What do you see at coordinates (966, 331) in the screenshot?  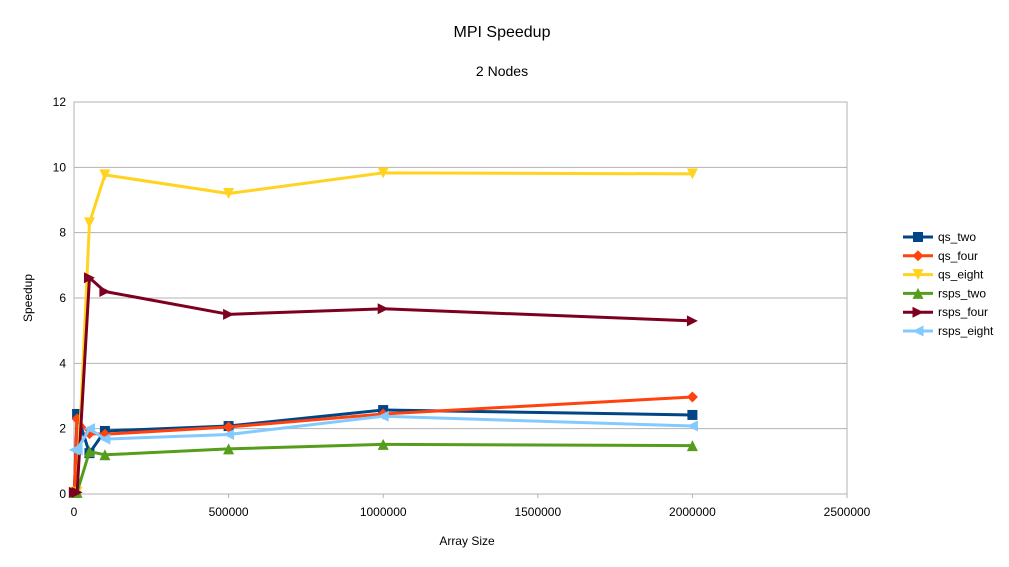 I see `legend-label-rsps_eight: rsps_eight` at bounding box center [966, 331].